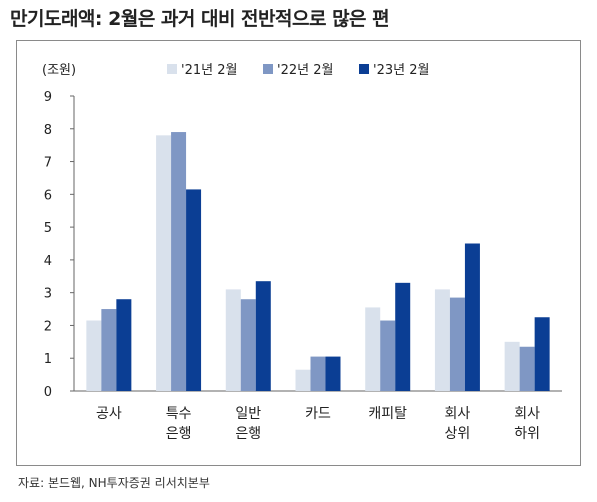 The width and height of the screenshot is (597, 502). What do you see at coordinates (305, 70) in the screenshot?
I see `legend-label-2: '22년 2월` at bounding box center [305, 70].